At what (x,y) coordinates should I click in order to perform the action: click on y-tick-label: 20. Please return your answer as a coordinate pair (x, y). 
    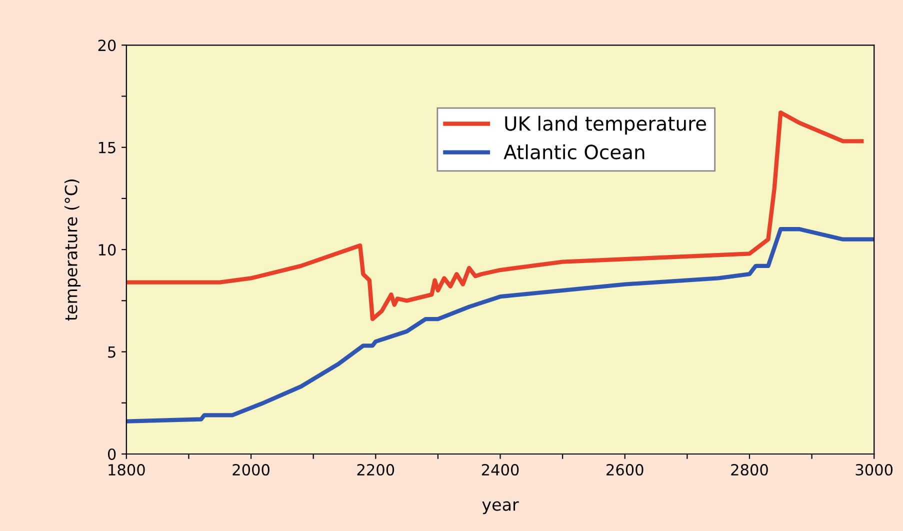
    Looking at the image, I should click on (107, 46).